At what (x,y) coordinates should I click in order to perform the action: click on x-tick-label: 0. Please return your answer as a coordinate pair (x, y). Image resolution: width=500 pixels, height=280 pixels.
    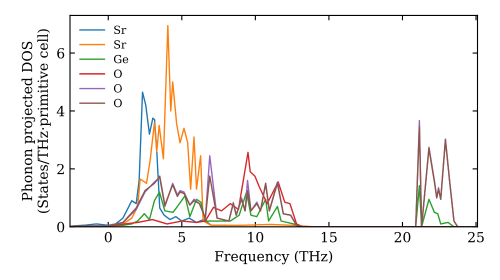
    Looking at the image, I should click on (108, 237).